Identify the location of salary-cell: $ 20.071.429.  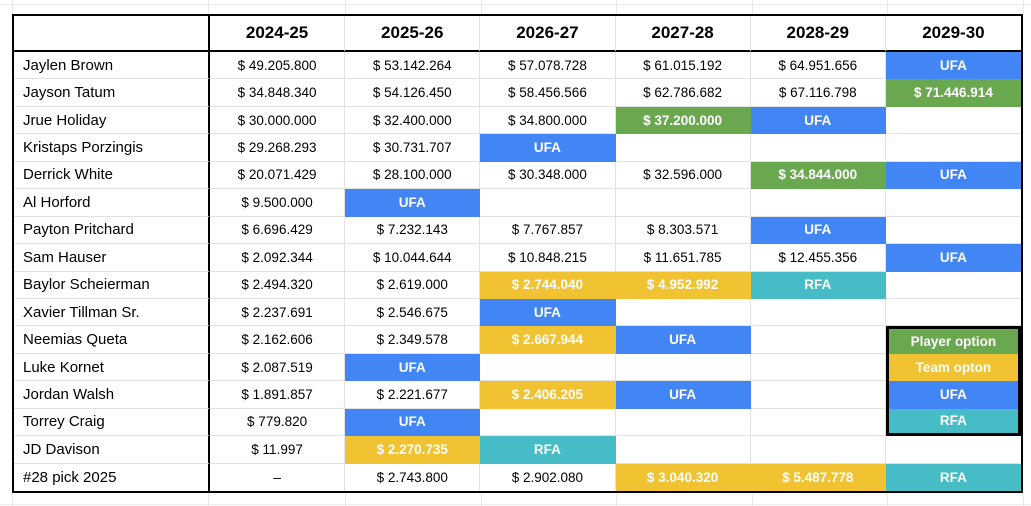
(278, 175).